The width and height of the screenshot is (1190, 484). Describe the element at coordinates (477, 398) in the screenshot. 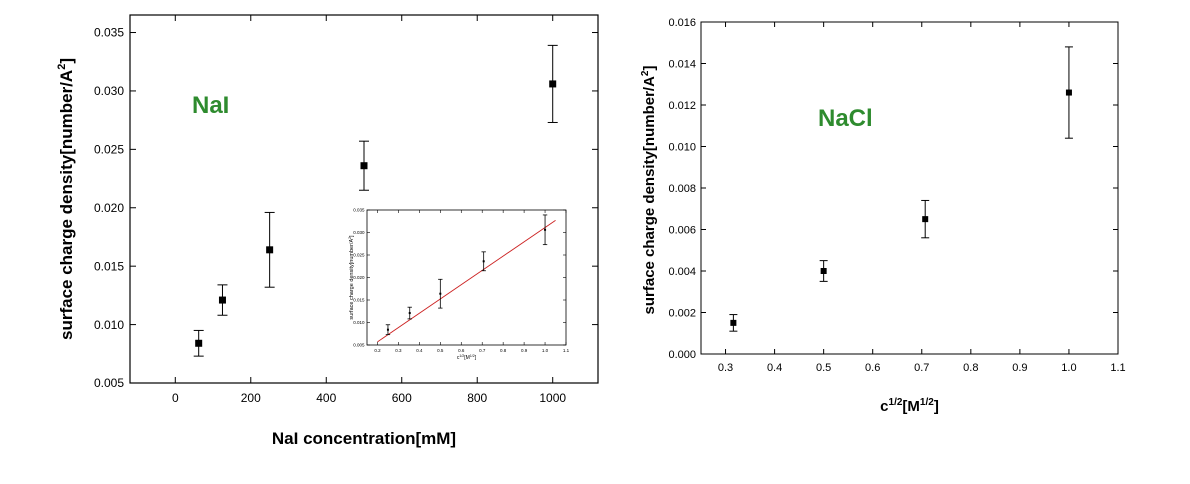

I see `x-tick-label: 800` at that location.